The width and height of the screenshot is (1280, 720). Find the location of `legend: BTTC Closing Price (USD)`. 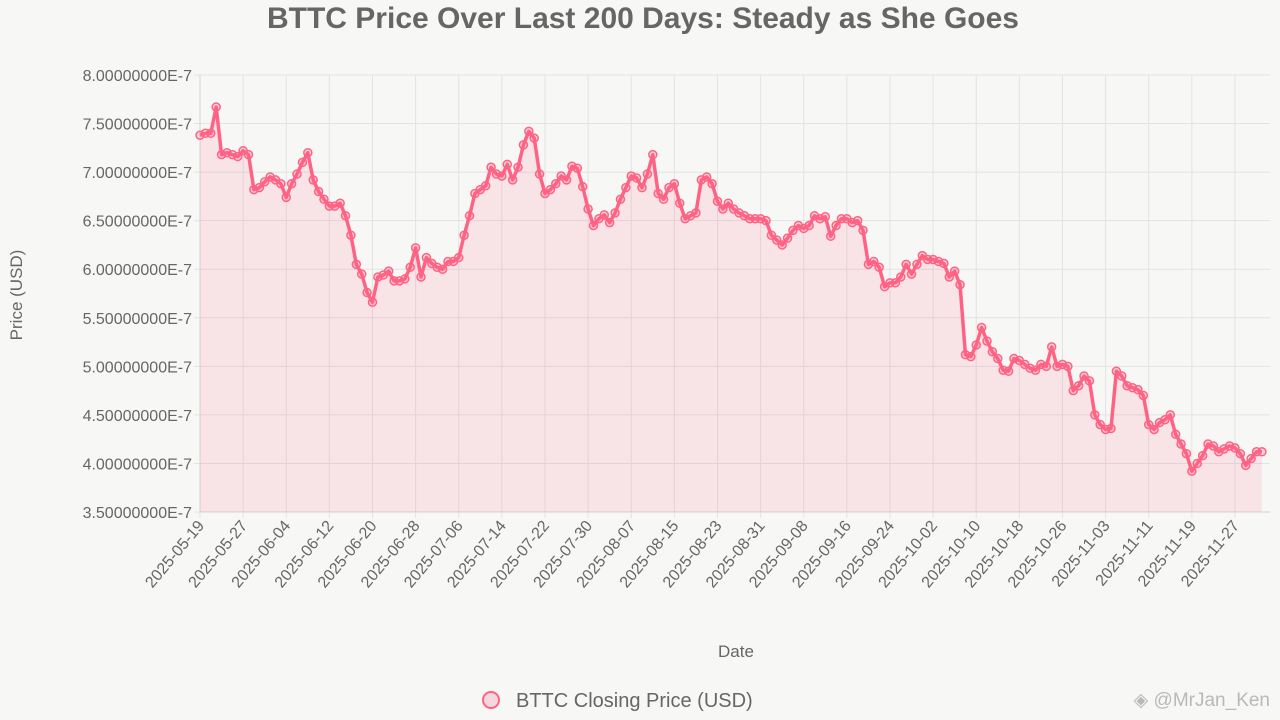

legend: BTTC Closing Price (USD) is located at coordinates (617, 701).